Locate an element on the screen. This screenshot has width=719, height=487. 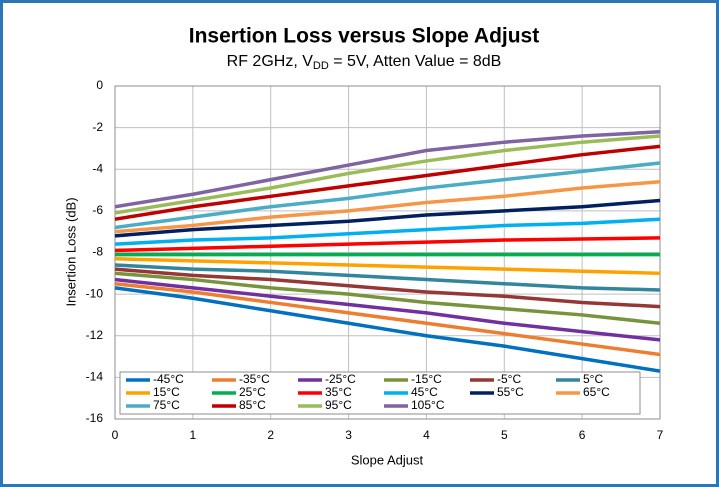
x-tick-label: 4 is located at coordinates (426, 435).